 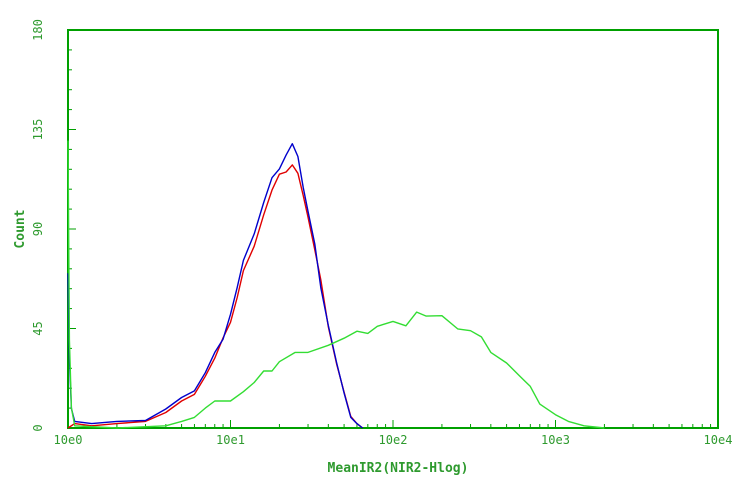 What do you see at coordinates (20, 228) in the screenshot?
I see `y-axis-label: Count` at bounding box center [20, 228].